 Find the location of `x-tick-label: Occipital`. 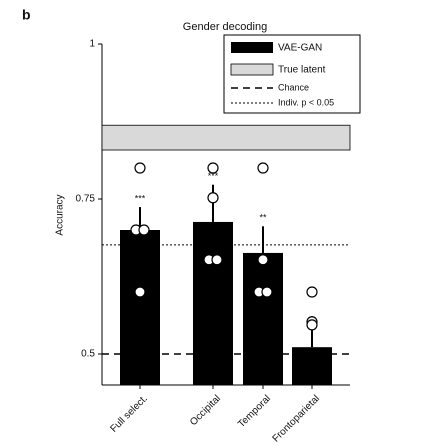

x-tick-label: Occipital is located at coordinates (205, 410).